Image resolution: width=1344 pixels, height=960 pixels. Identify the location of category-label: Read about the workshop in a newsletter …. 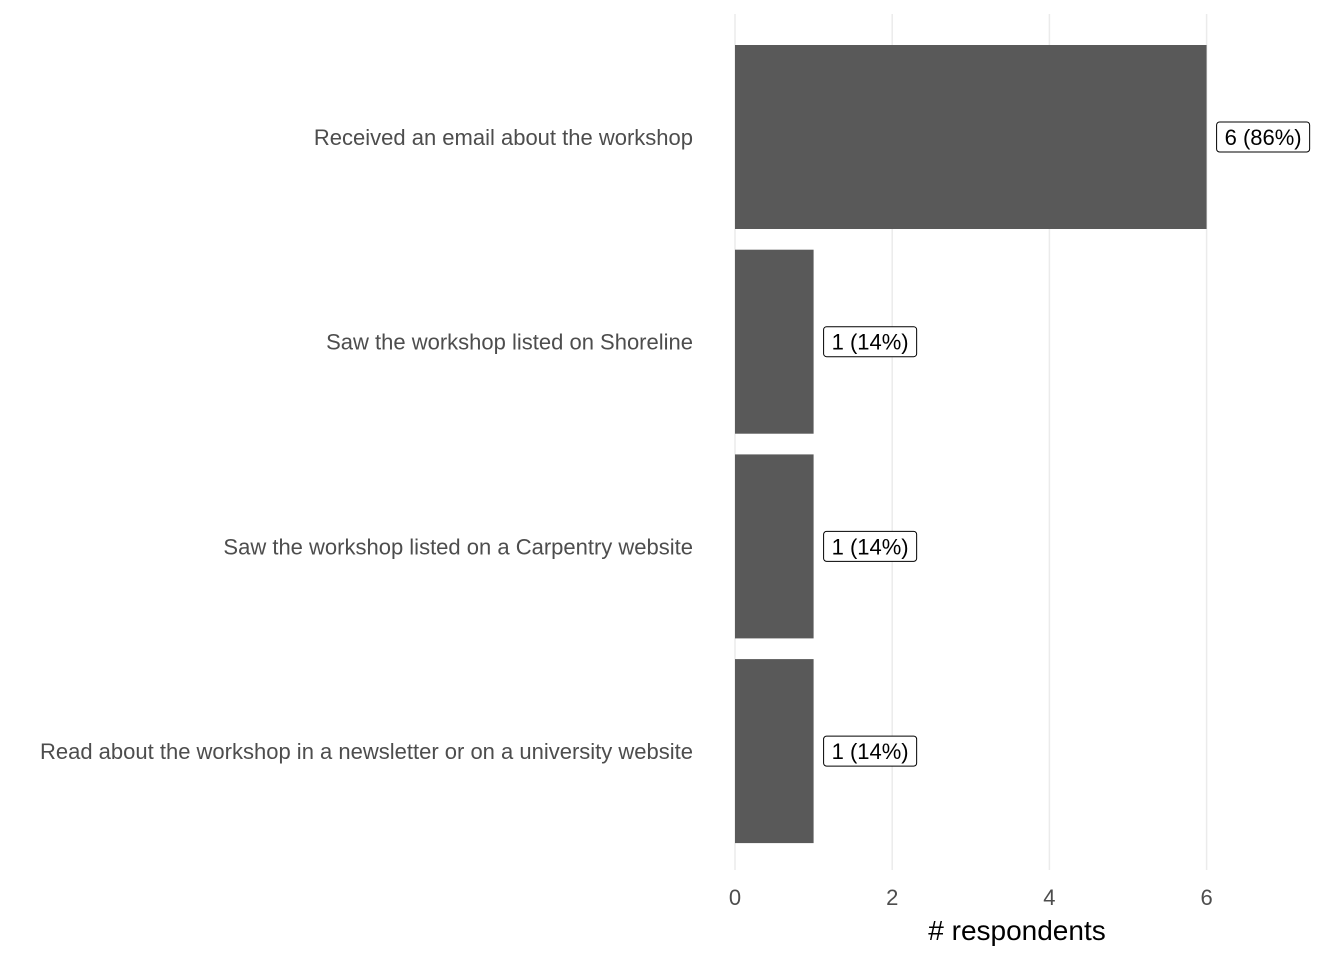
(366, 751).